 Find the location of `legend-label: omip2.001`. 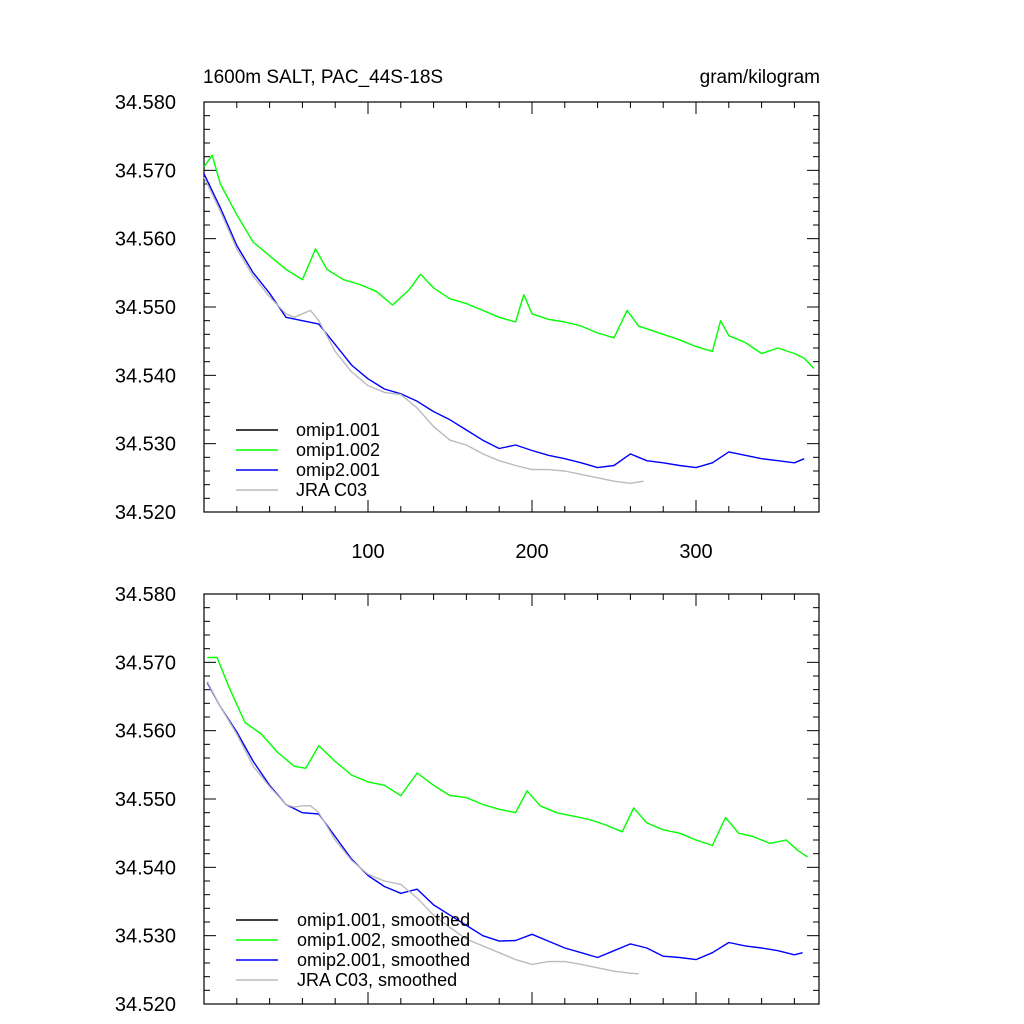

legend-label: omip2.001 is located at coordinates (338, 470).